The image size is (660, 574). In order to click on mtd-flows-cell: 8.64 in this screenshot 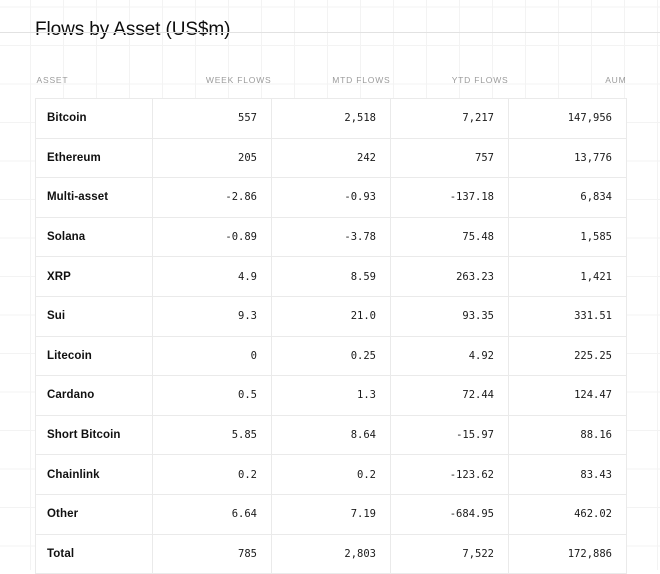, I will do `click(331, 435)`.